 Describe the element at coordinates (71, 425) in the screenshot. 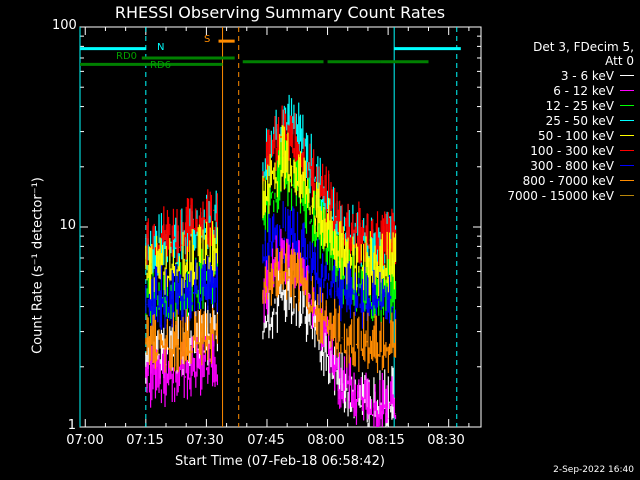

I see `y-tick-label-1: 1` at that location.